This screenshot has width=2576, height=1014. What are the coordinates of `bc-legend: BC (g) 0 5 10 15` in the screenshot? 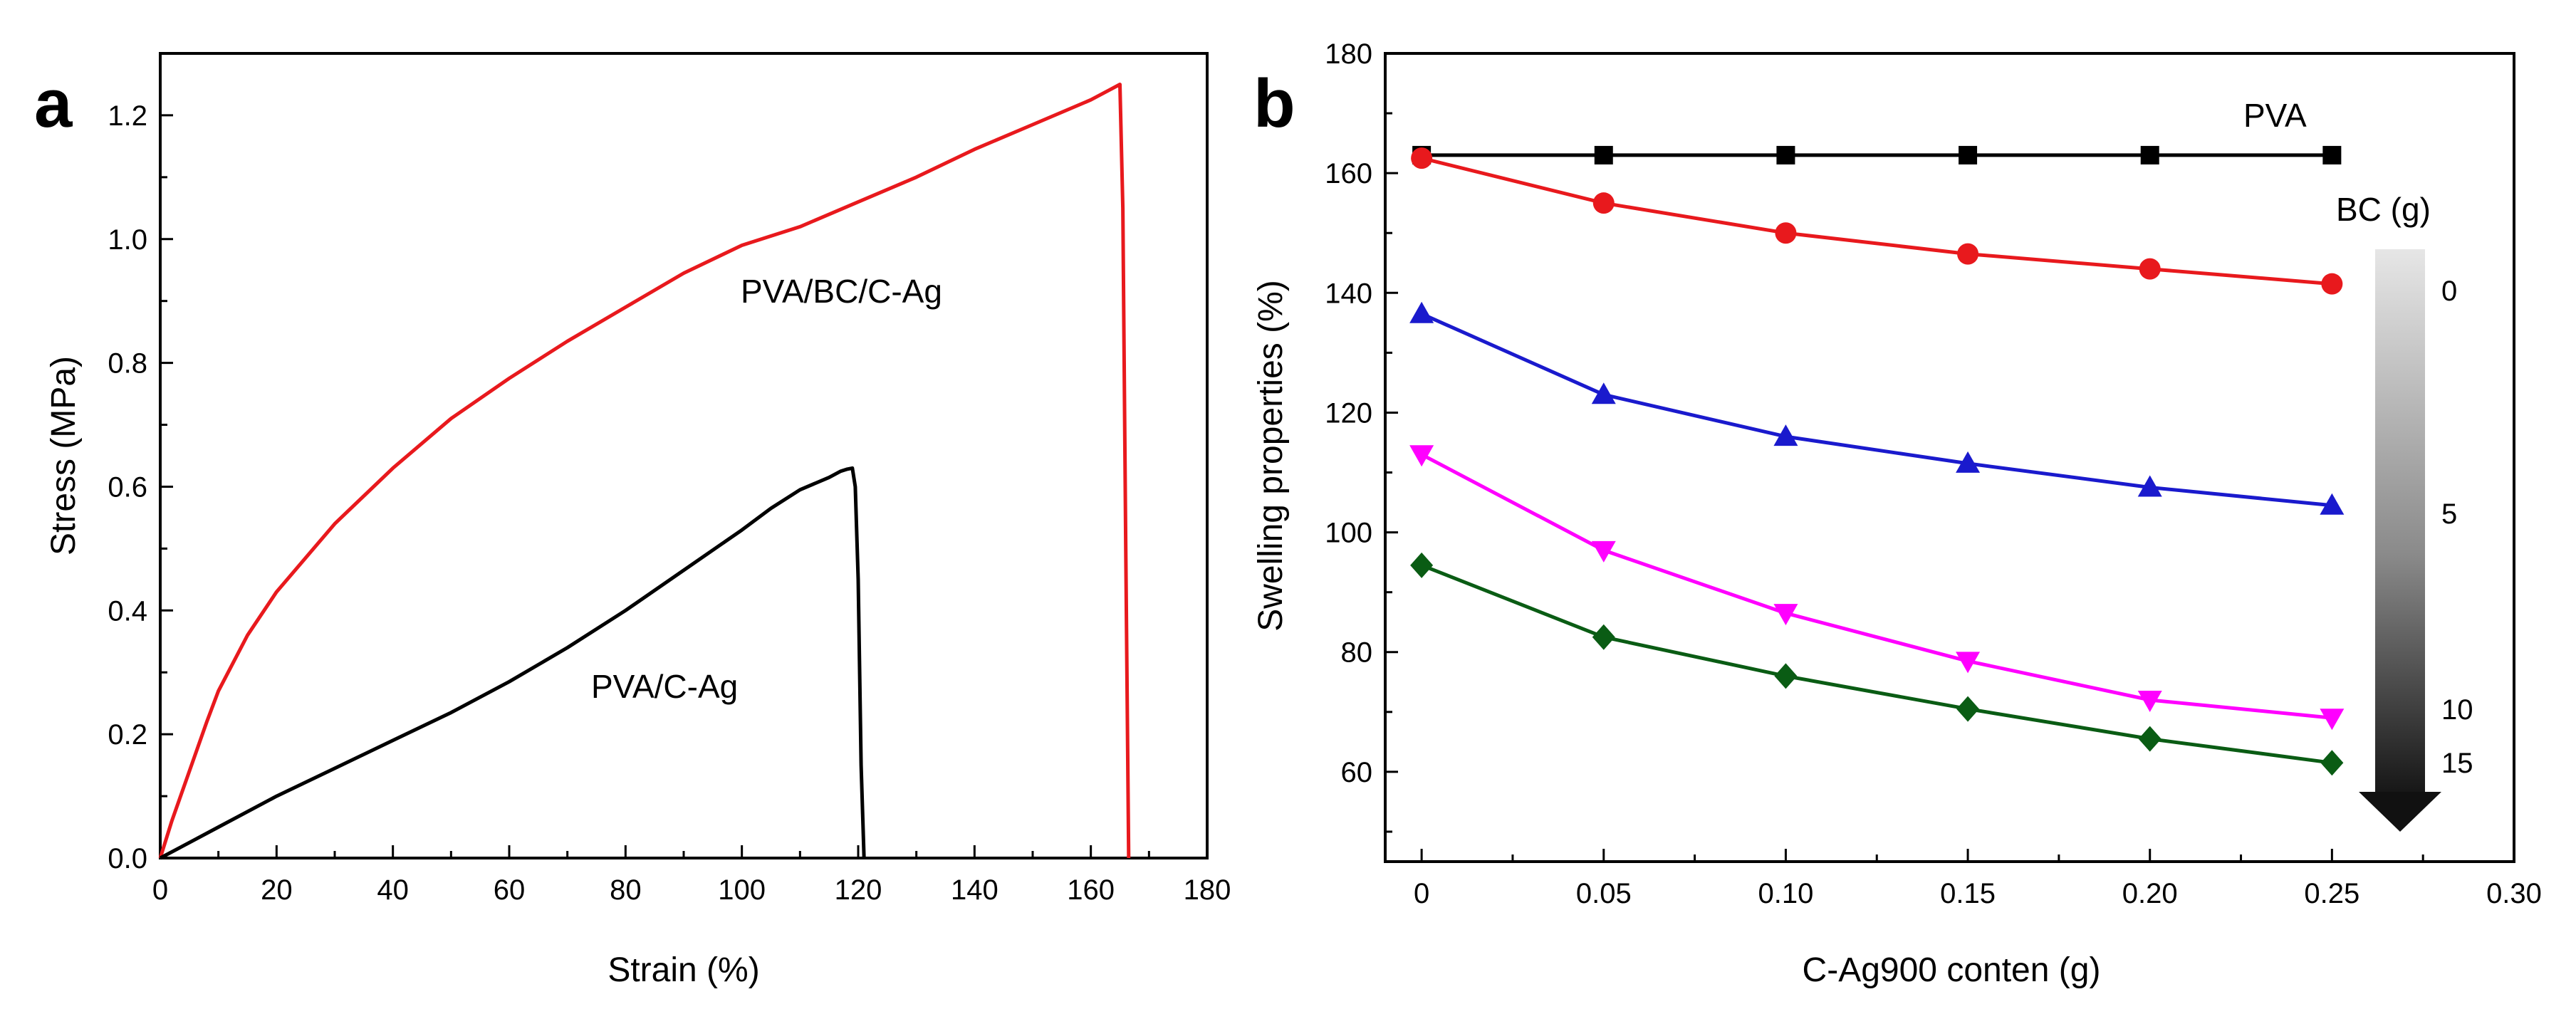 It's located at (2404, 511).